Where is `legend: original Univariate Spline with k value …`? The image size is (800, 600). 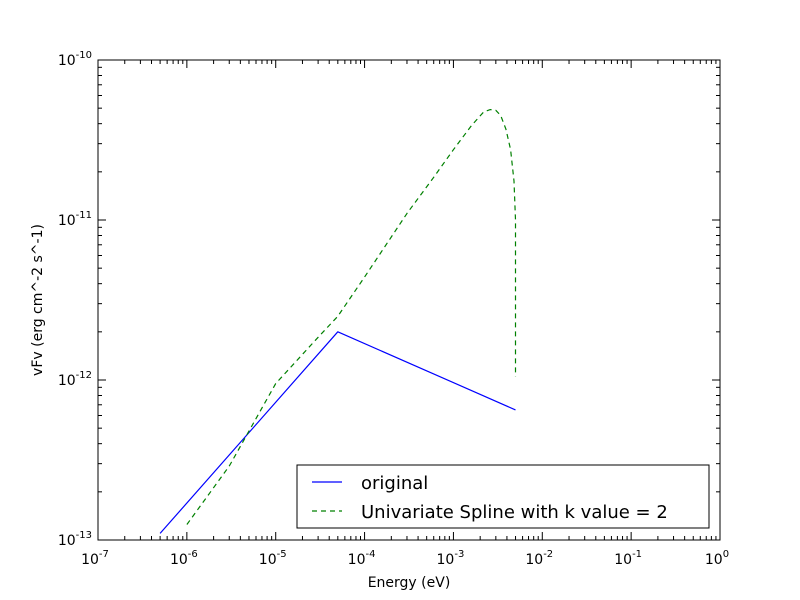 legend: original Univariate Spline with k value … is located at coordinates (503, 496).